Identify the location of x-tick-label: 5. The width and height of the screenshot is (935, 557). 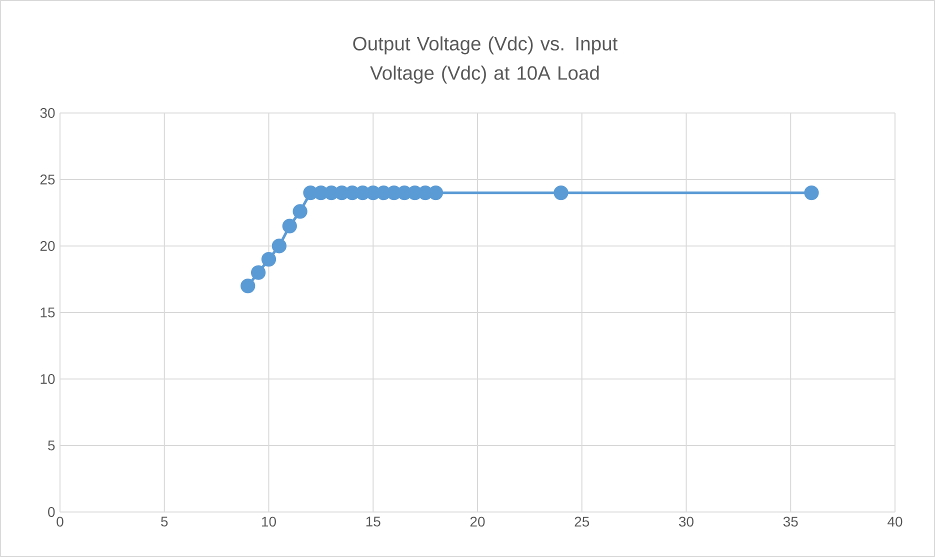
(164, 521).